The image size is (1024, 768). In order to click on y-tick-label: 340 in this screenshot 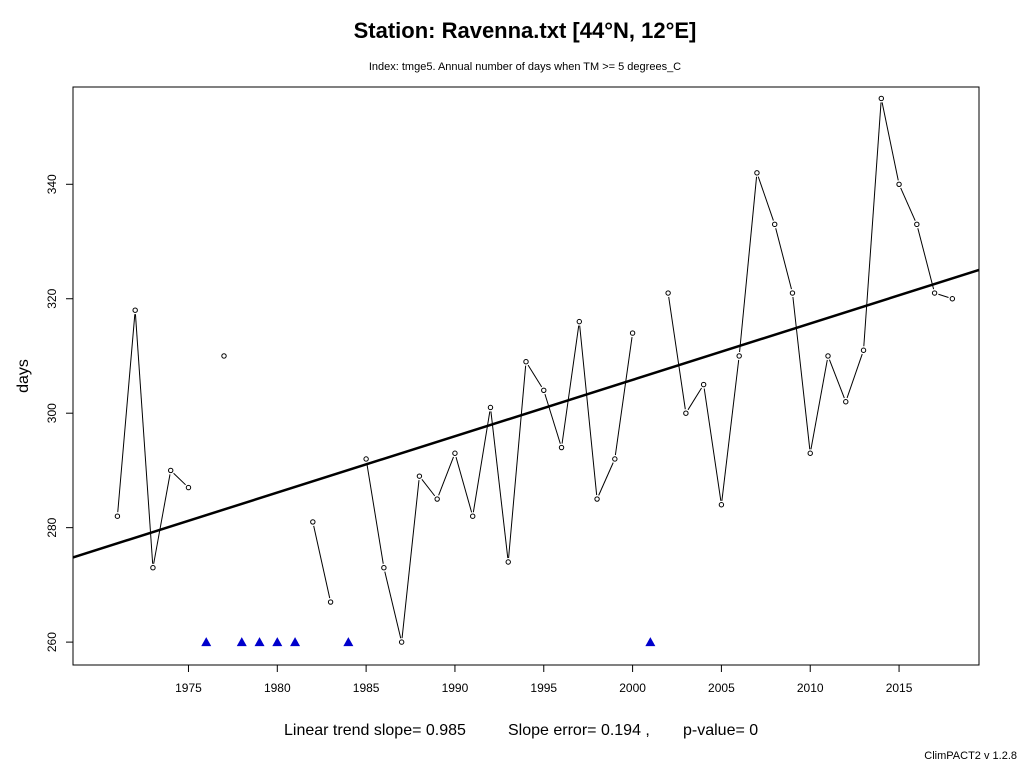, I will do `click(52, 184)`.